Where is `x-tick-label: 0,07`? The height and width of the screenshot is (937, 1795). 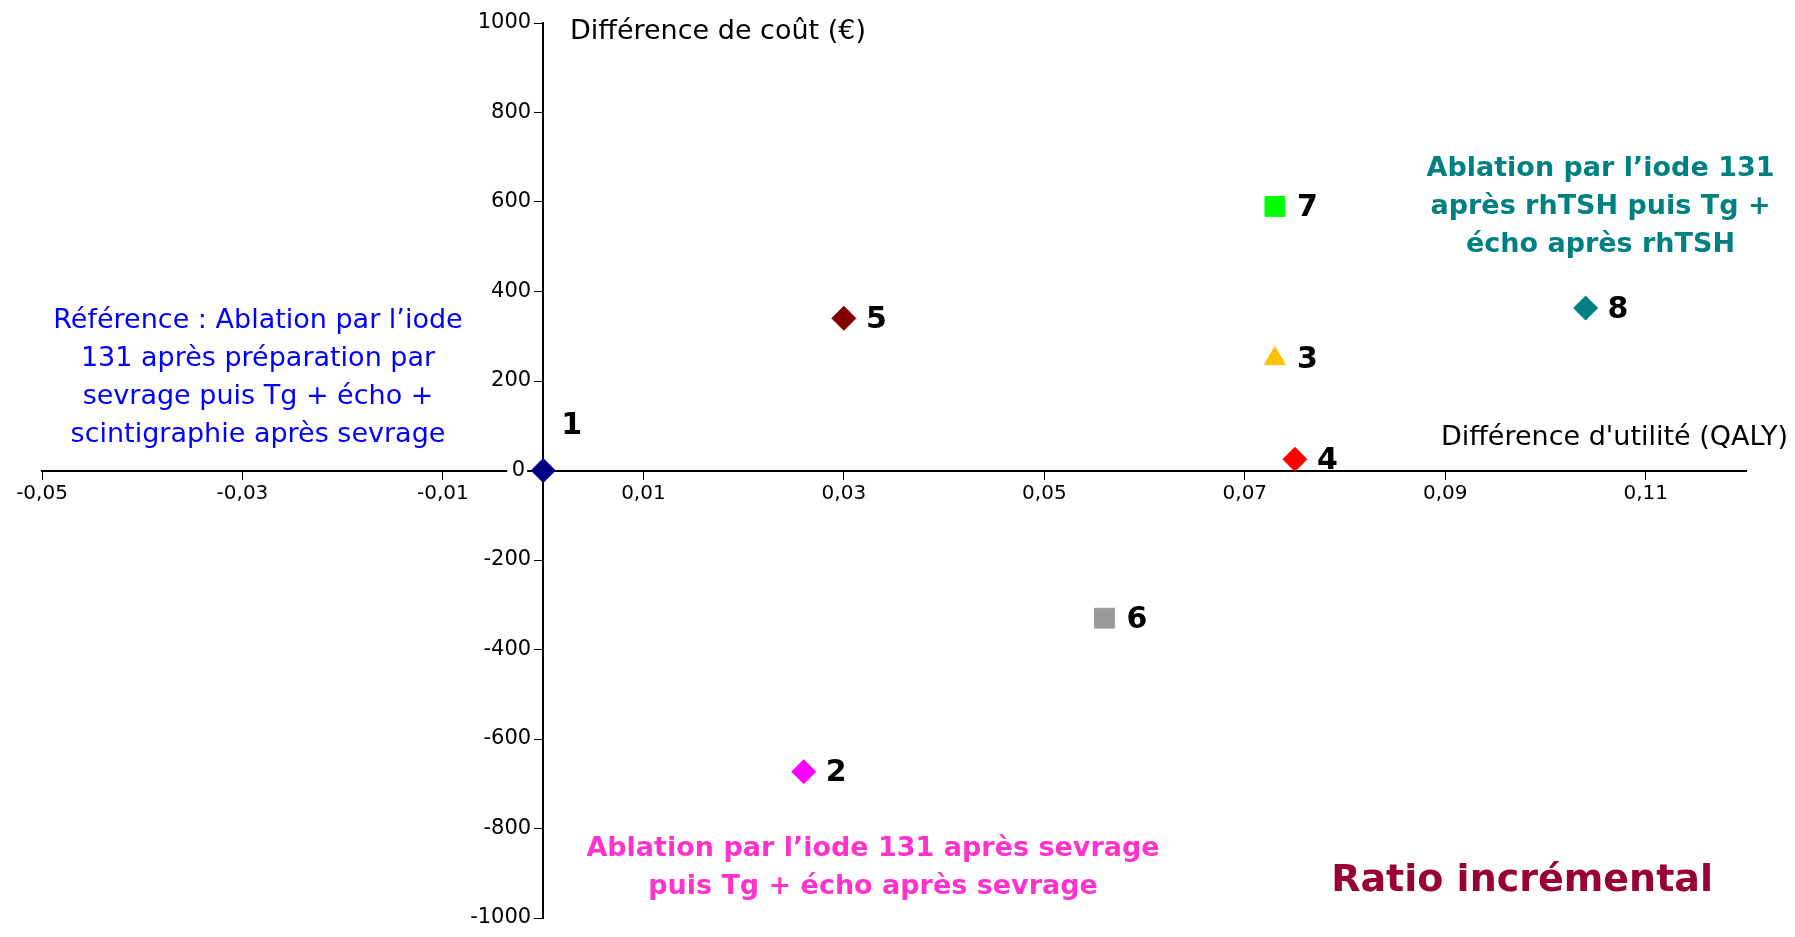
x-tick-label: 0,07 is located at coordinates (1245, 491).